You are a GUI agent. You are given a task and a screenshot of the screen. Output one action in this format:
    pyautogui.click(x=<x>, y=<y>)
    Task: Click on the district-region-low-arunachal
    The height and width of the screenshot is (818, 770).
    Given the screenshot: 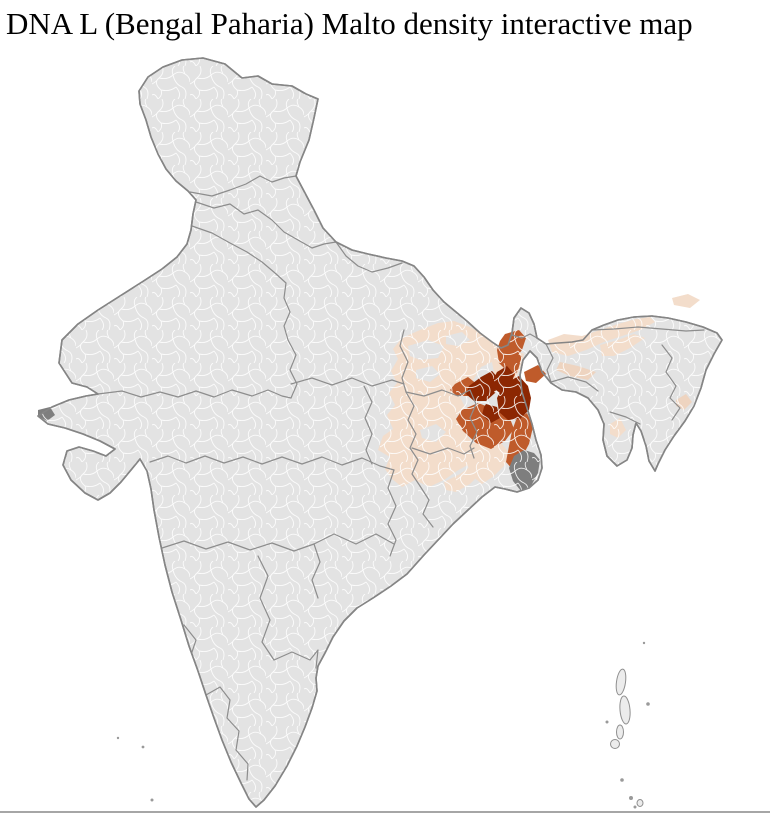 What is the action you would take?
    pyautogui.click(x=686, y=301)
    